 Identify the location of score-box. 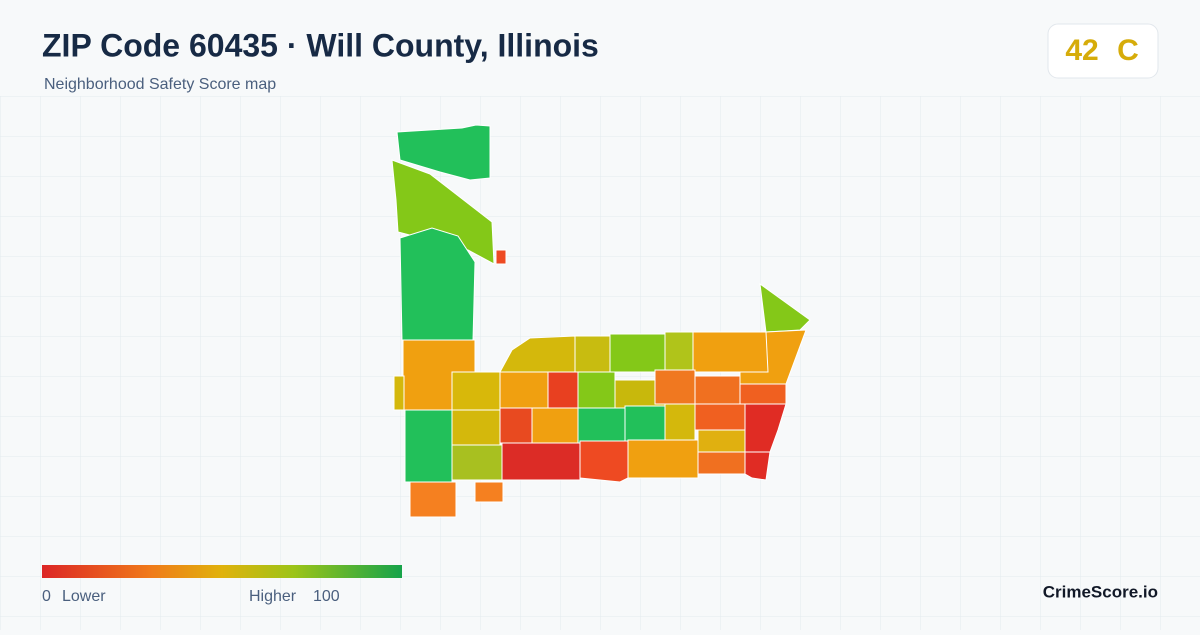
(1103, 51).